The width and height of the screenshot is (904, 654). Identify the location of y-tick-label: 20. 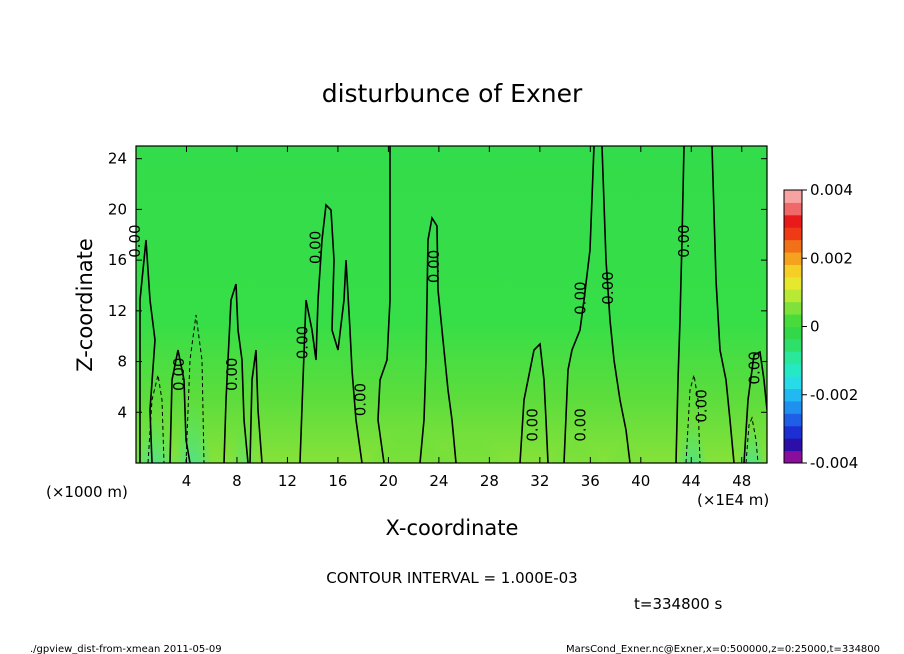
(117, 209).